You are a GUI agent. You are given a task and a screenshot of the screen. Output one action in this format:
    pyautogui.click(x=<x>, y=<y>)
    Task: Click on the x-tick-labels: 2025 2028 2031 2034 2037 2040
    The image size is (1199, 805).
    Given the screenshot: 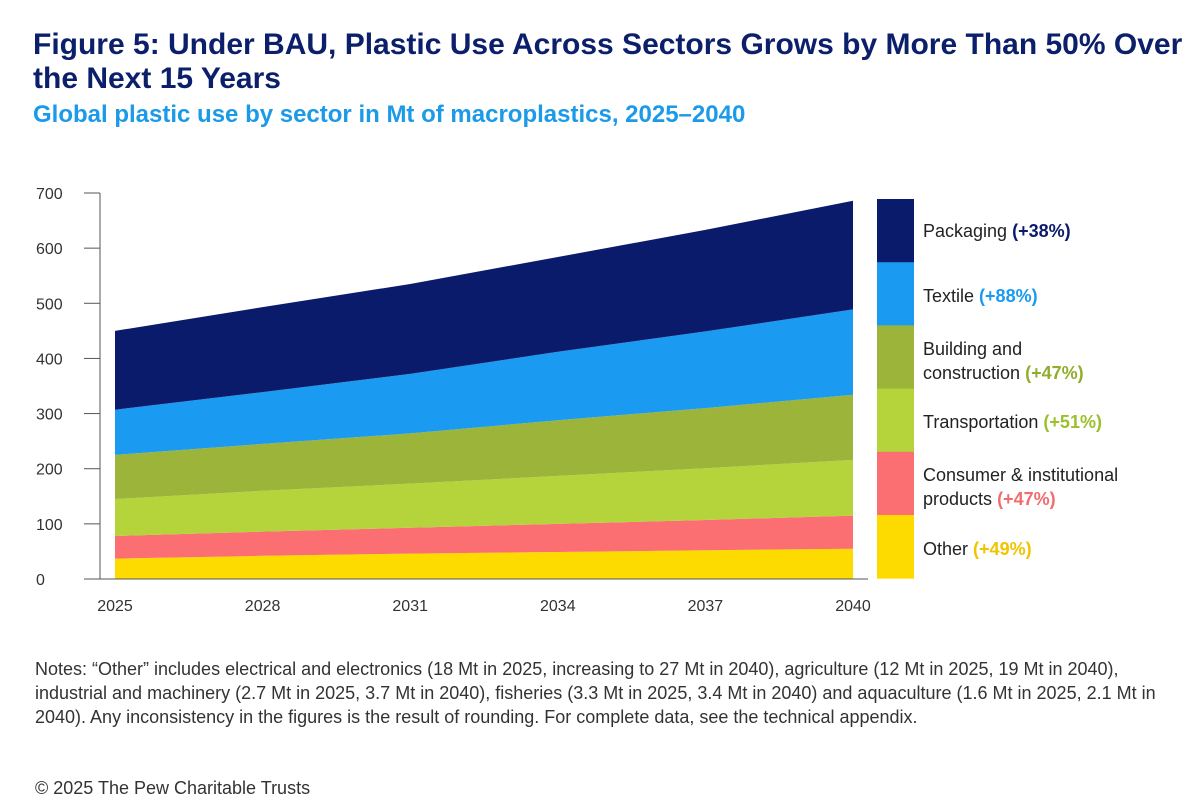 What is the action you would take?
    pyautogui.click(x=484, y=606)
    